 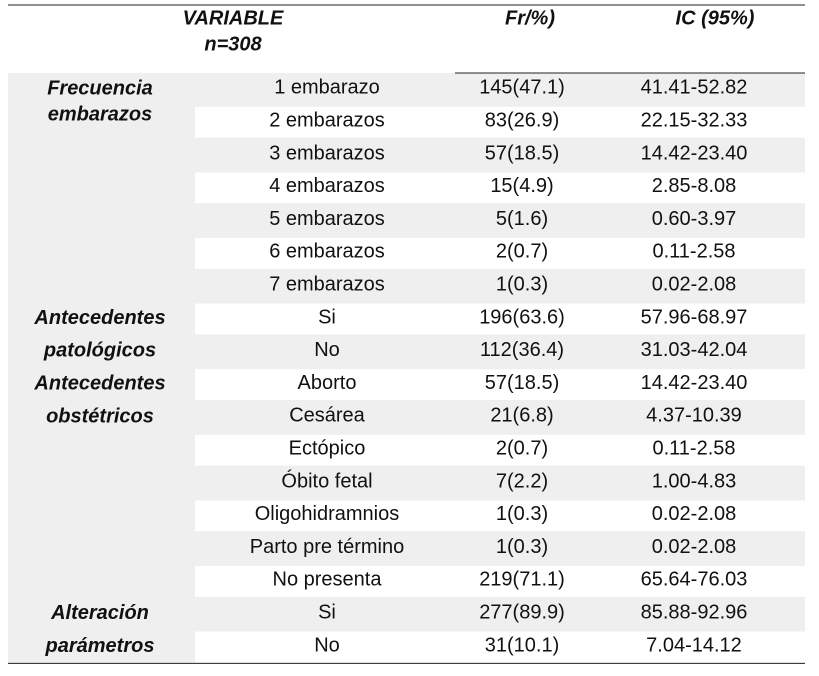 I want to click on header-ic: IC (95%), so click(x=715, y=18).